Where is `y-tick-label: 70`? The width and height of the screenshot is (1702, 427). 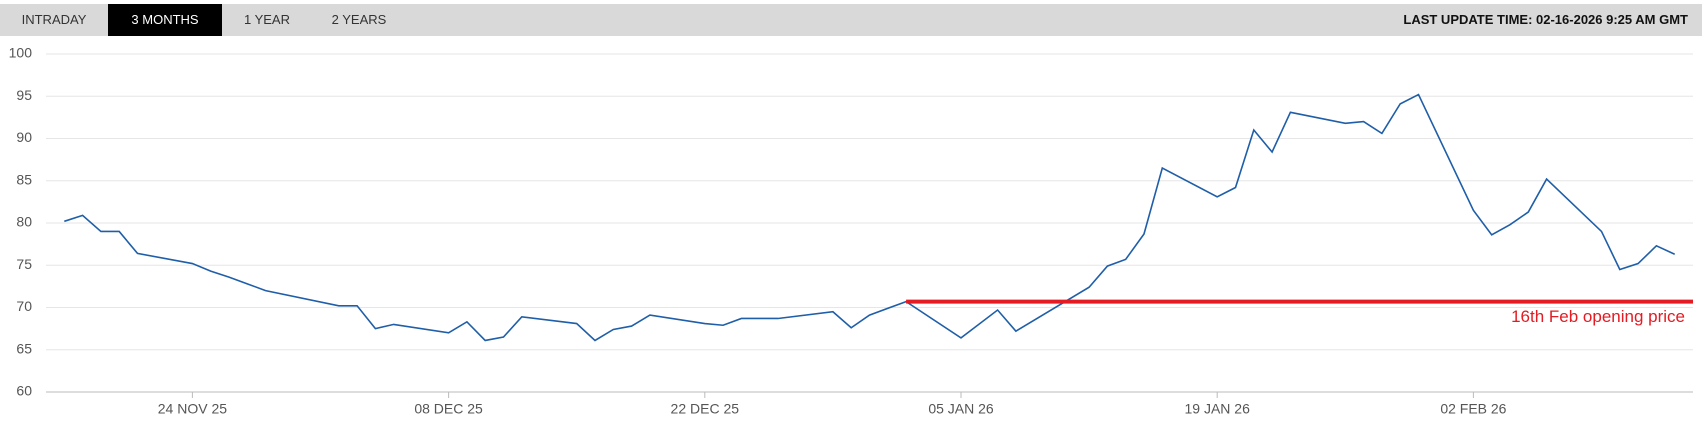
y-tick-label: 70 is located at coordinates (24, 306).